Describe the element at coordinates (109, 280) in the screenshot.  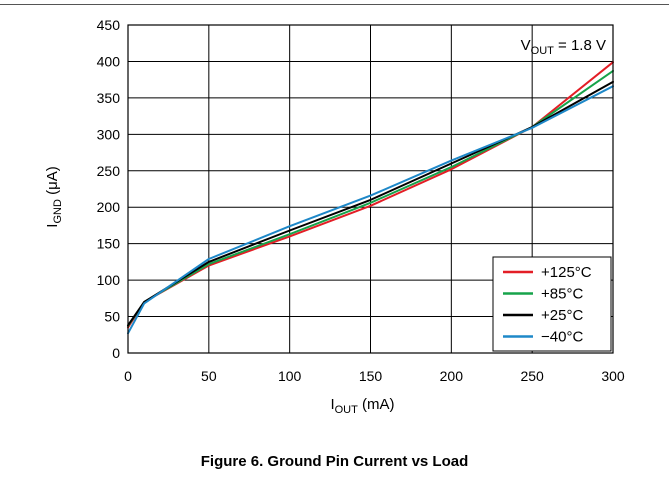
I see `y-tick-label: 100` at that location.